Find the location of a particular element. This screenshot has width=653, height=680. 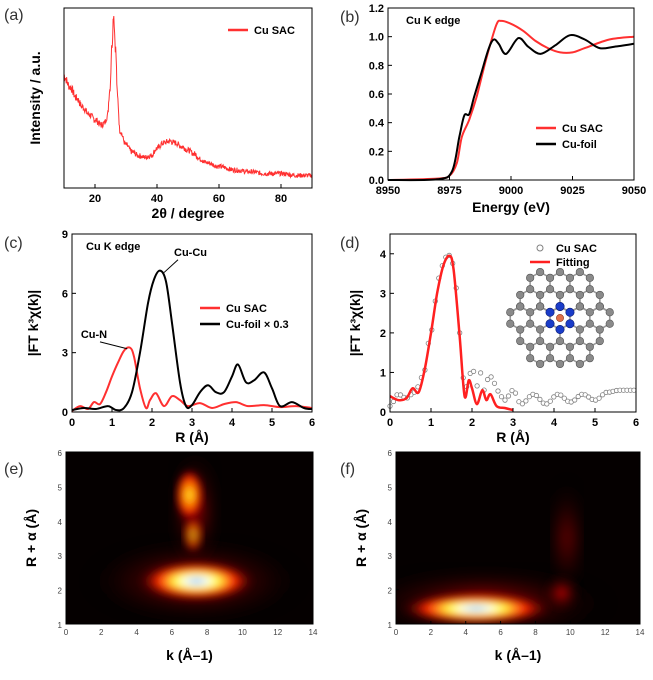

y-tick-label-f-2: 3 is located at coordinates (390, 556).